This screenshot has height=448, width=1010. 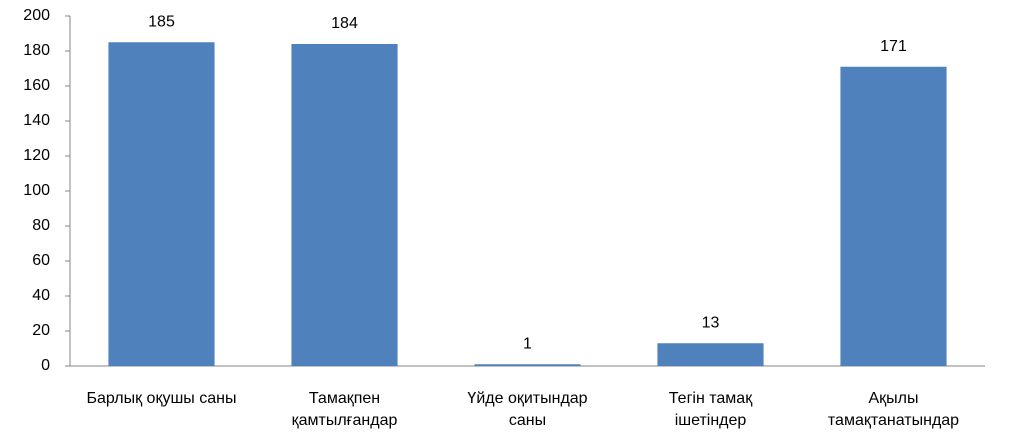 I want to click on data-label: 1, so click(x=527, y=343).